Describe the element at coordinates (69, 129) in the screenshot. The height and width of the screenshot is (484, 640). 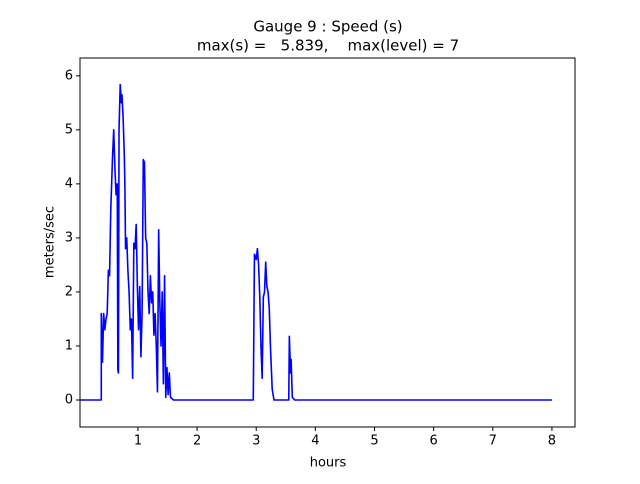
I see `y-tick-label: 5` at that location.